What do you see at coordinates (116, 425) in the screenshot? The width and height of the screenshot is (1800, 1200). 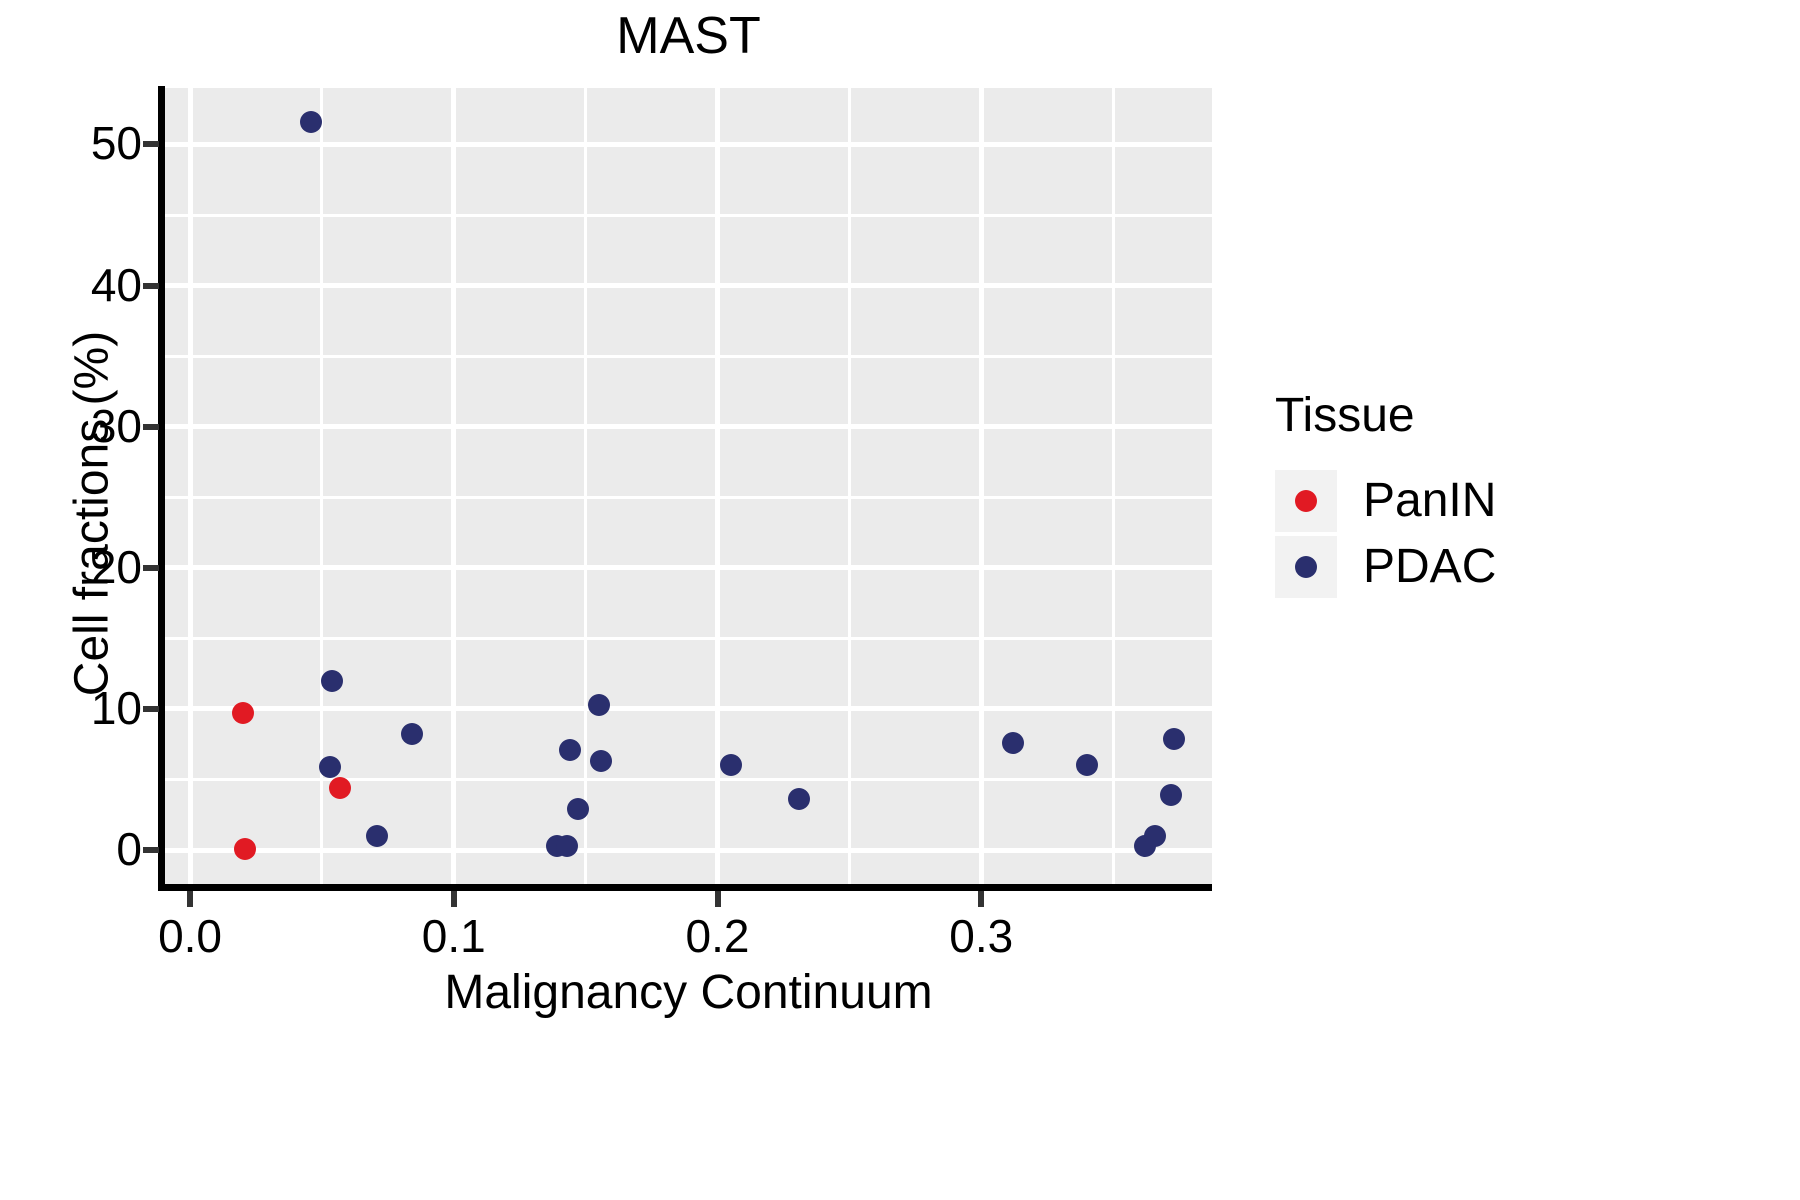 I see `y-tick-label: 30` at bounding box center [116, 425].